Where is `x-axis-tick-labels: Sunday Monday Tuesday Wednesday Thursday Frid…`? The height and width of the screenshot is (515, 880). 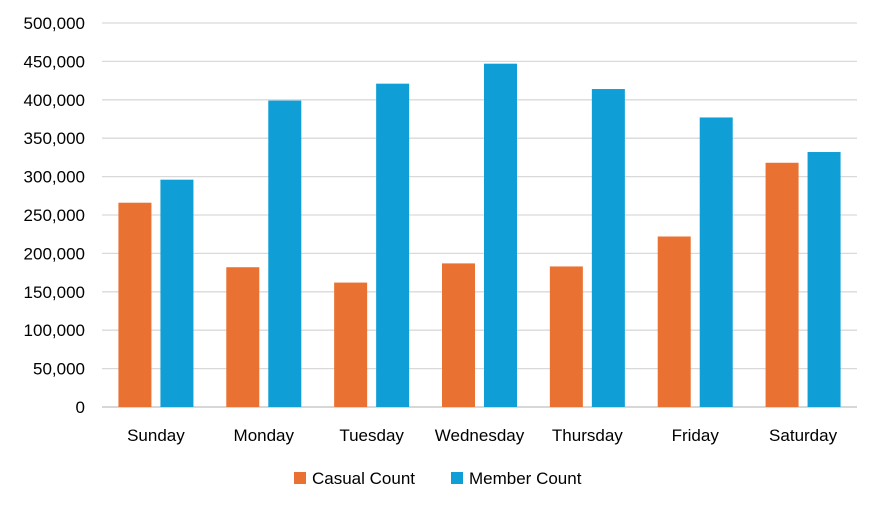 x-axis-tick-labels: Sunday Monday Tuesday Wednesday Thursday Frid… is located at coordinates (482, 435).